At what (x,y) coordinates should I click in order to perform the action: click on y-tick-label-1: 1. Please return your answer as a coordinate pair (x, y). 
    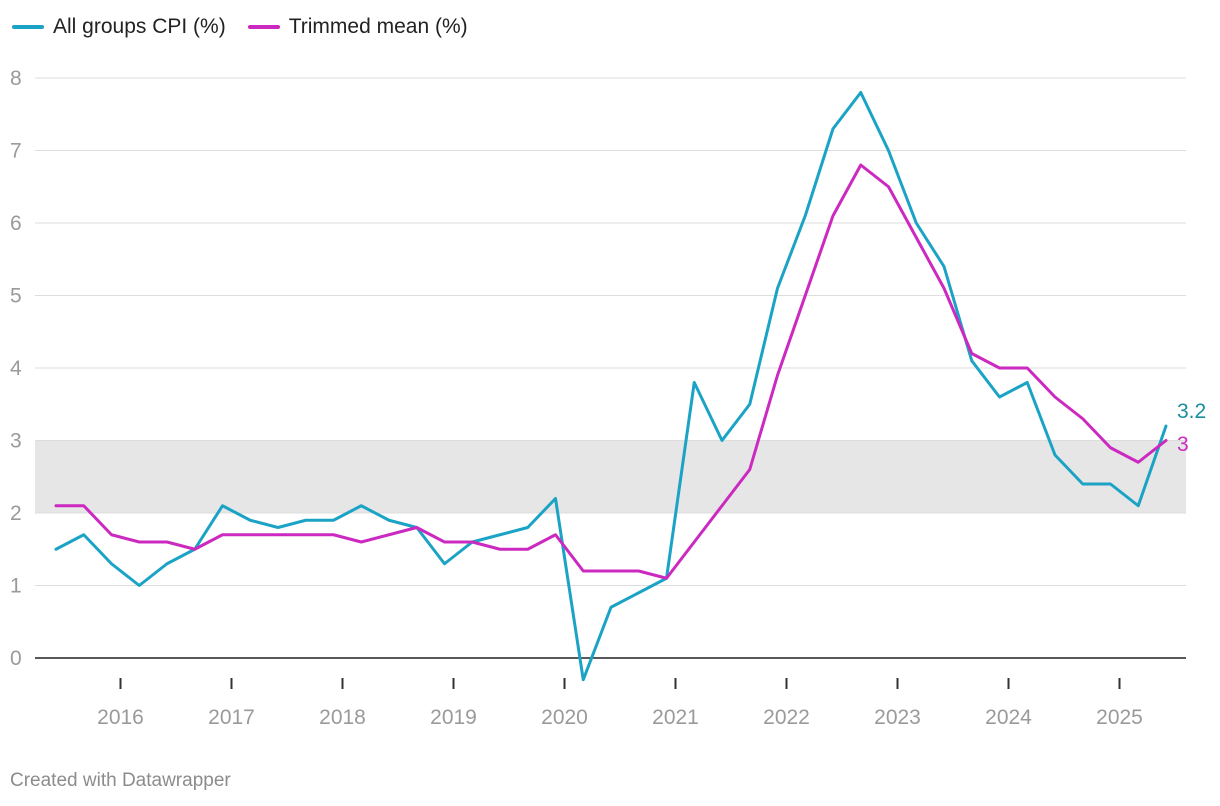
    Looking at the image, I should click on (16, 586).